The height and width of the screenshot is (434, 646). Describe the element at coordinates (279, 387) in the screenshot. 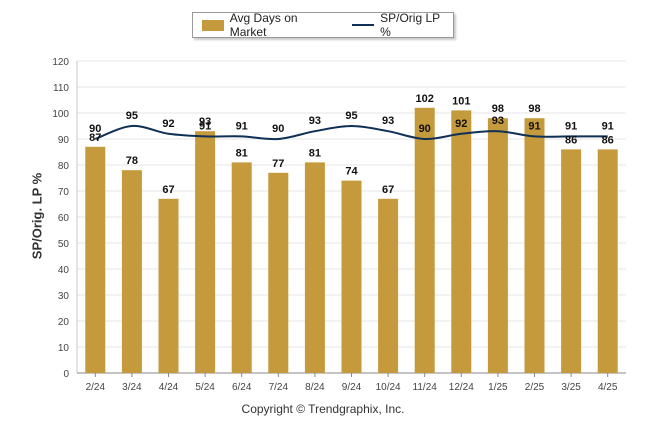

I see `x-tick-label: 7/24` at that location.